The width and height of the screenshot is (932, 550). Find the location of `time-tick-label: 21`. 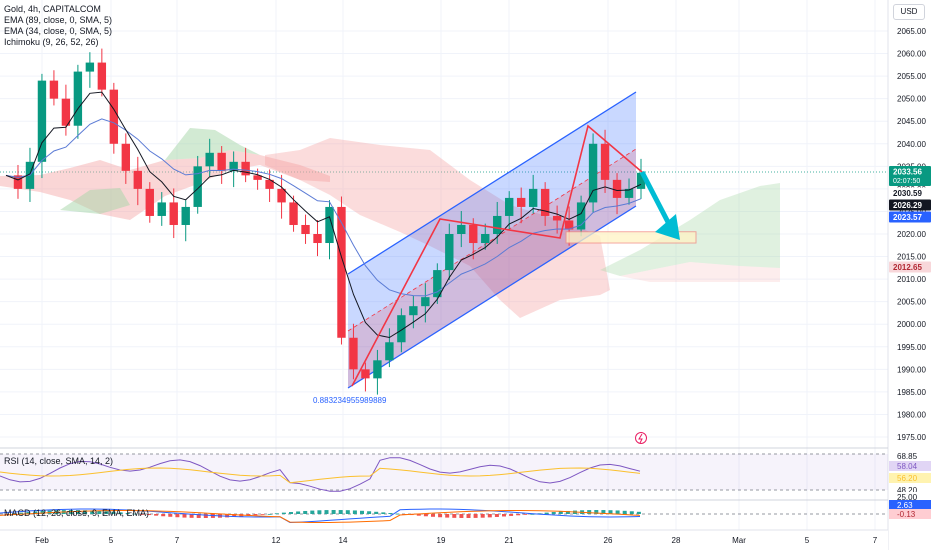

time-tick-label: 21 is located at coordinates (509, 540).